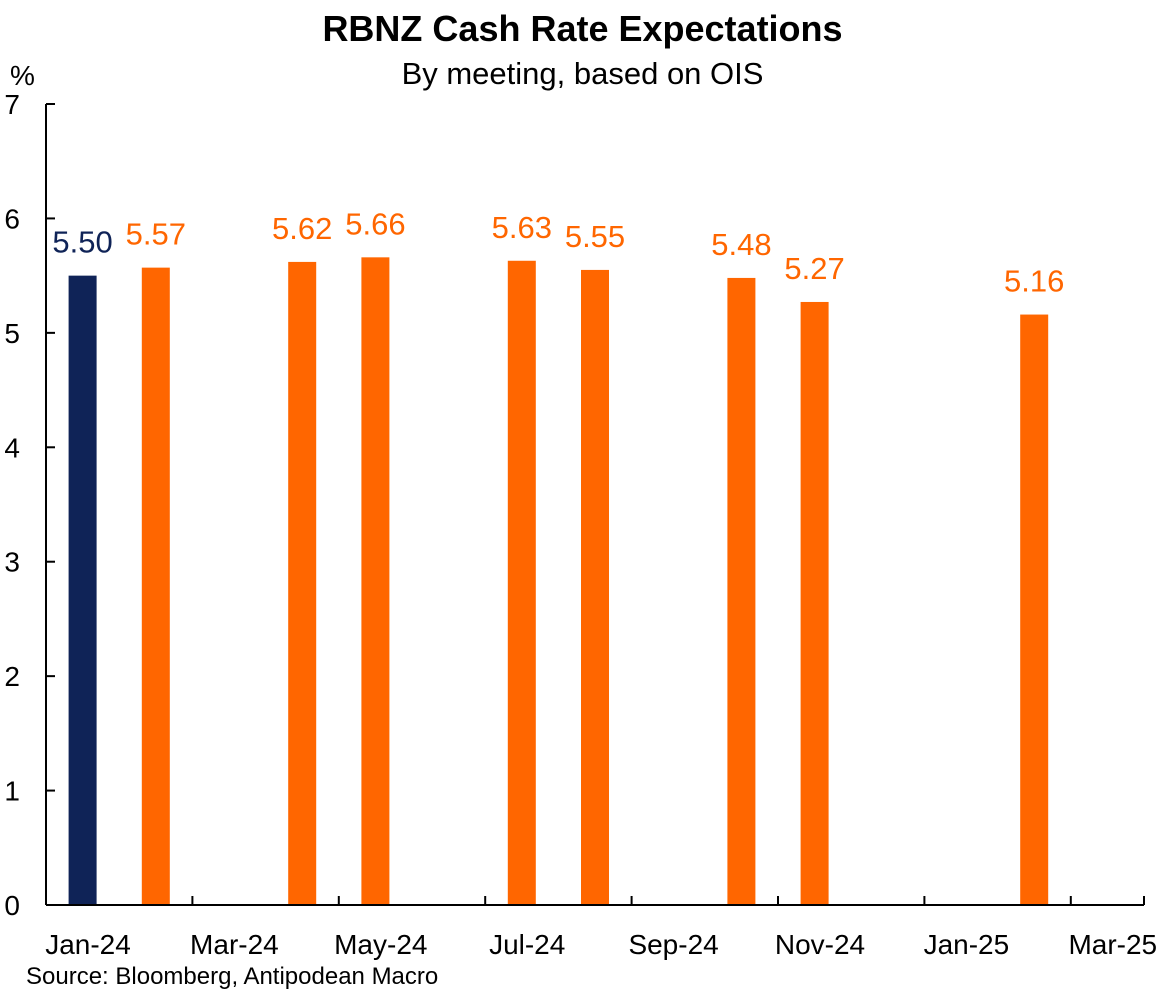 The width and height of the screenshot is (1165, 995). What do you see at coordinates (582, 28) in the screenshot?
I see `chart-title: RBNZ Cash Rate Expectations` at bounding box center [582, 28].